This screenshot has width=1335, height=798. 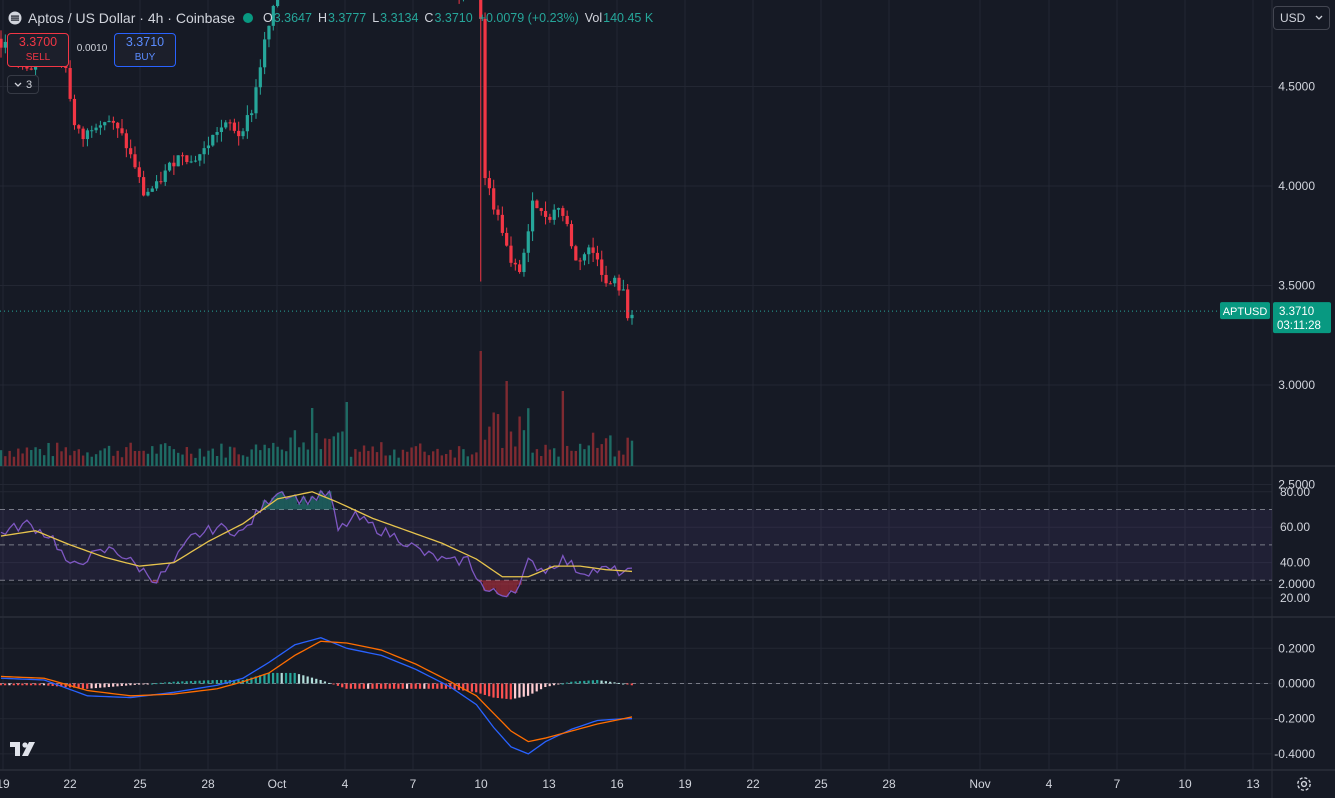 I want to click on time-axis-label: 4, so click(x=345, y=784).